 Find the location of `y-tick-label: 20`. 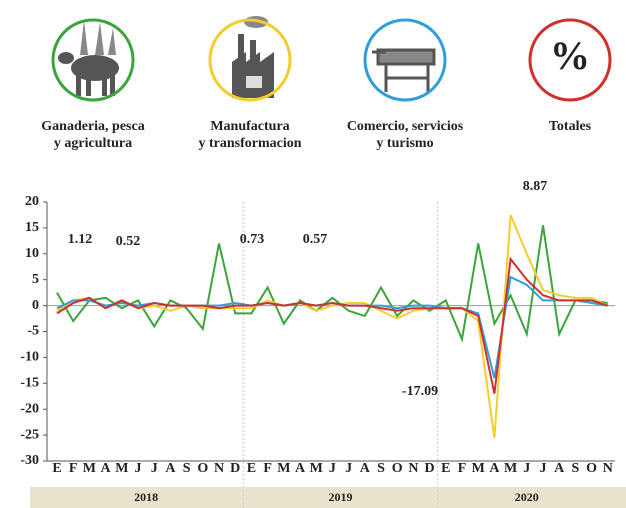

y-tick-label: 20 is located at coordinates (32, 201).